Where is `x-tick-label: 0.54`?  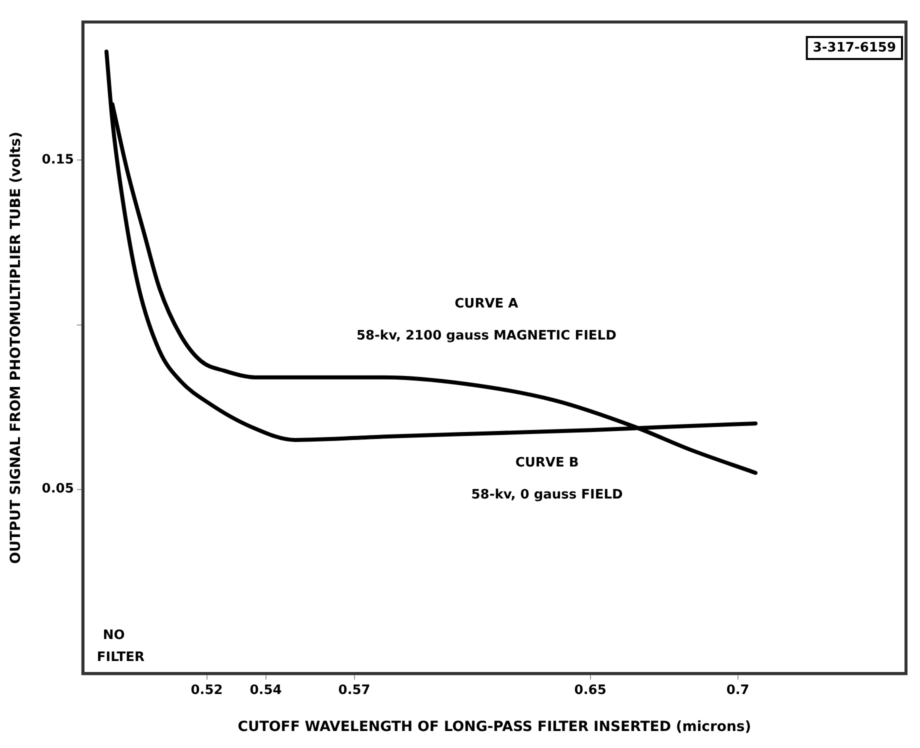 x-tick-label: 0.54 is located at coordinates (266, 690).